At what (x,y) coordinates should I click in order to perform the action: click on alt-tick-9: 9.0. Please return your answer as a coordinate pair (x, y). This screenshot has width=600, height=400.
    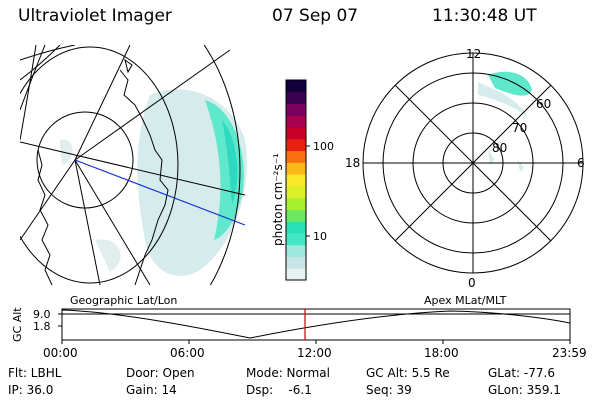
    Looking at the image, I should click on (42, 314).